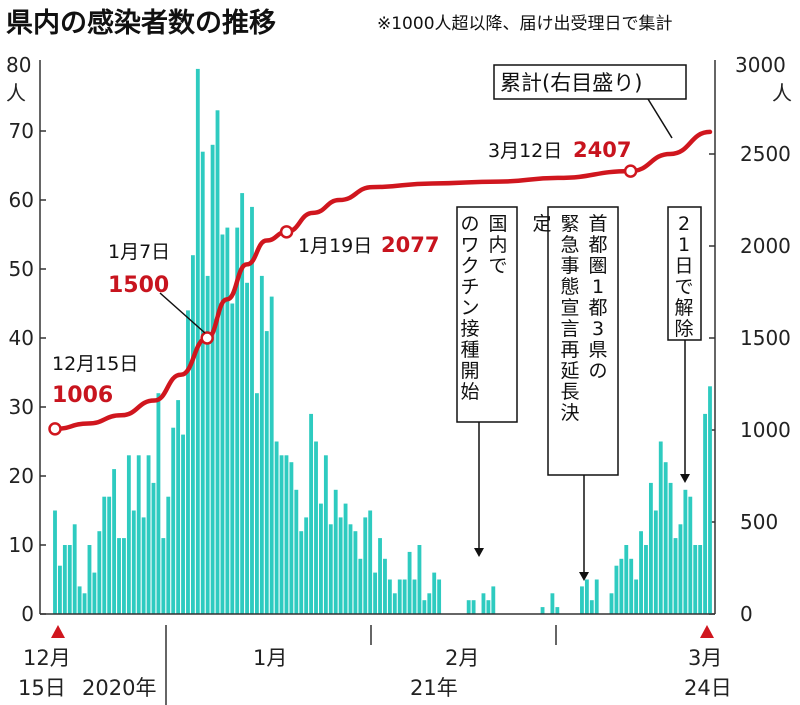 The height and width of the screenshot is (705, 800). What do you see at coordinates (27, 614) in the screenshot?
I see `left-tick-label: 0` at bounding box center [27, 614].